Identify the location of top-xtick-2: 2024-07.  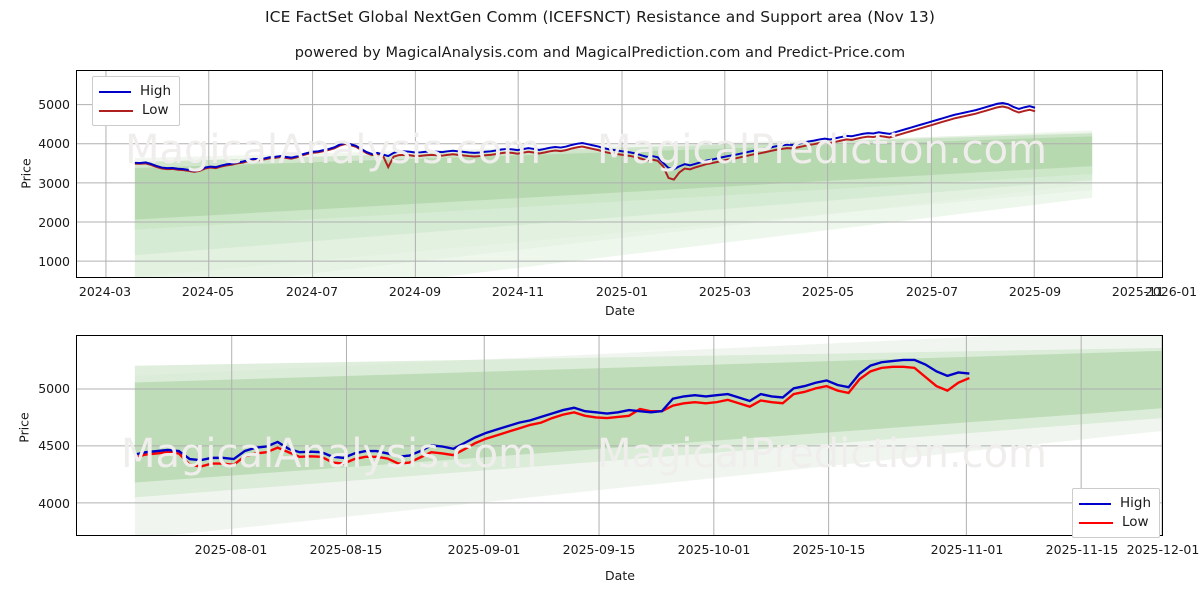
(312, 291).